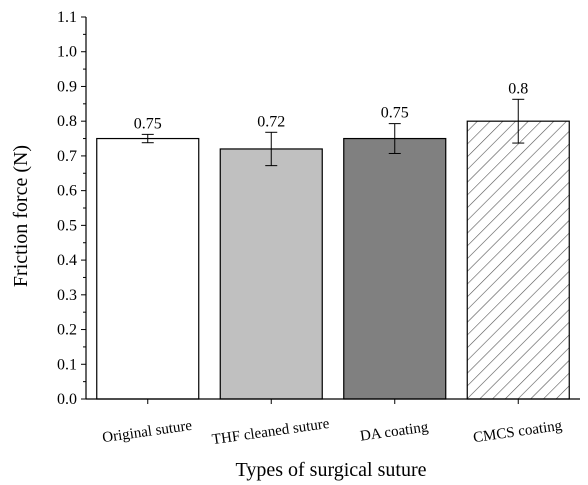 The width and height of the screenshot is (588, 485). What do you see at coordinates (395, 113) in the screenshot?
I see `data-label-3: 0.75` at bounding box center [395, 113].